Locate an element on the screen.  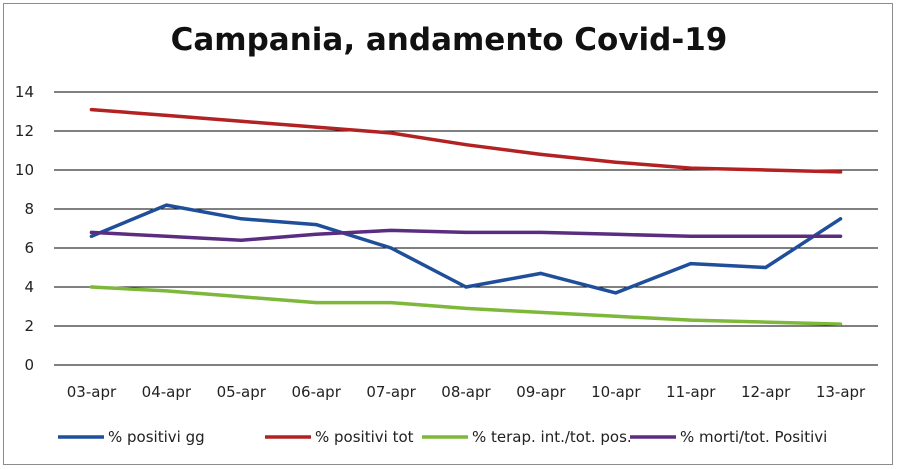
legend-label: % positivi tot is located at coordinates (364, 437).